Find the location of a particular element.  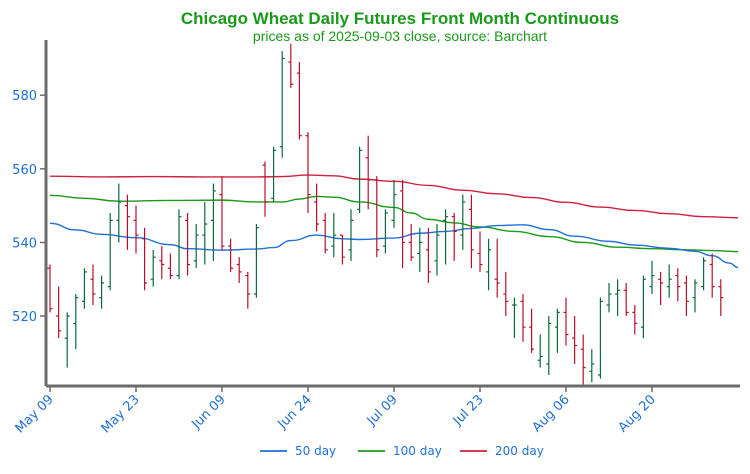

x-tick-label: Jun 24 is located at coordinates (295, 412).